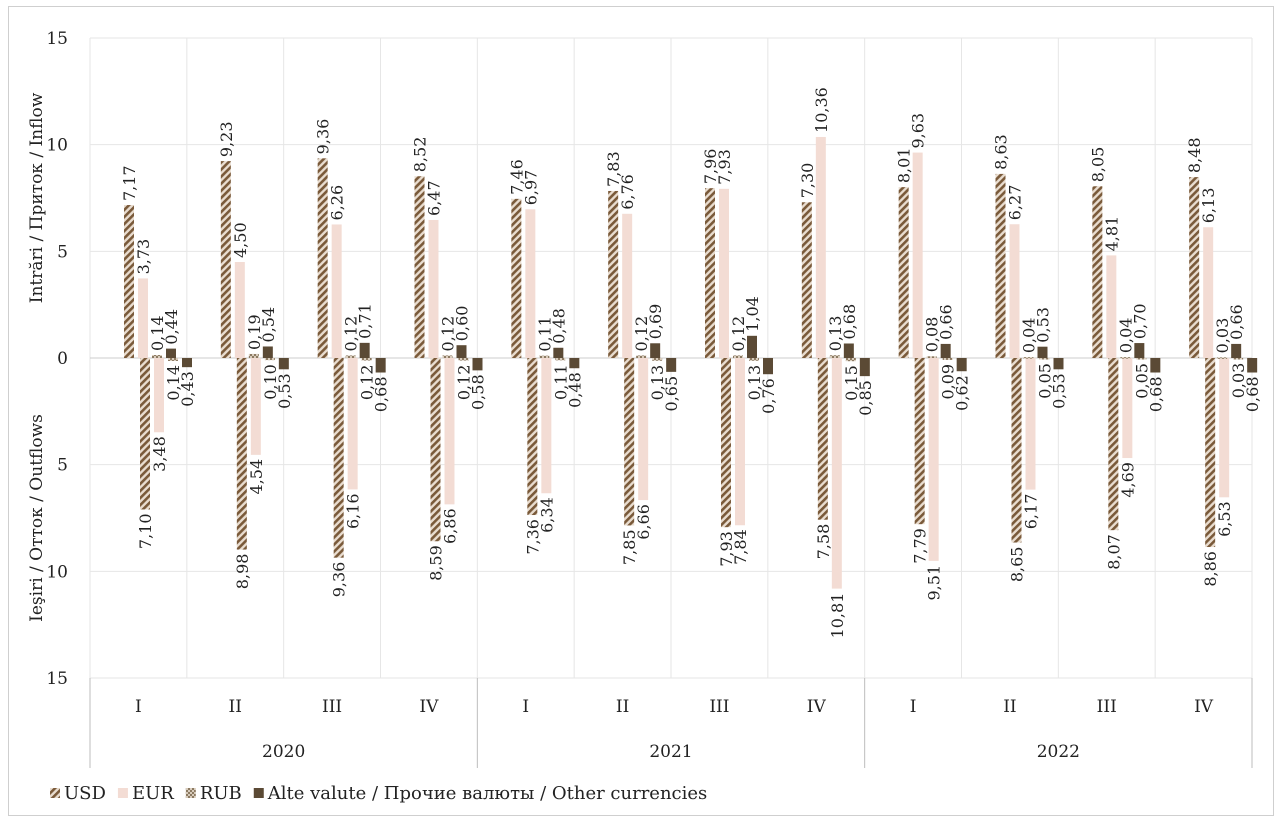 The height and width of the screenshot is (823, 1283). What do you see at coordinates (738, 334) in the screenshot?
I see `data-label-inflow: 0,12` at bounding box center [738, 334].